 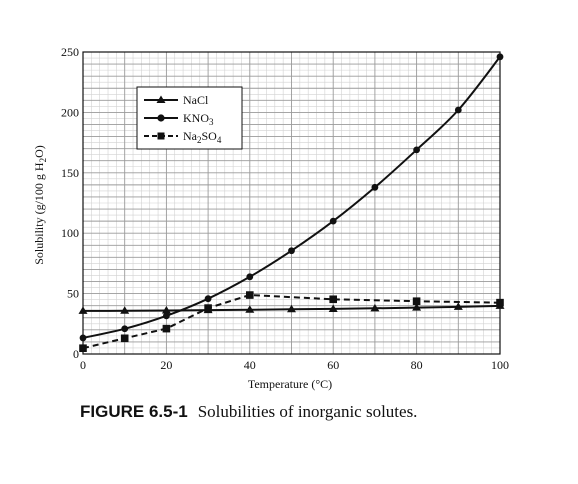 I want to click on legend-label-na2so4-sub2: 4, so click(x=219, y=140).